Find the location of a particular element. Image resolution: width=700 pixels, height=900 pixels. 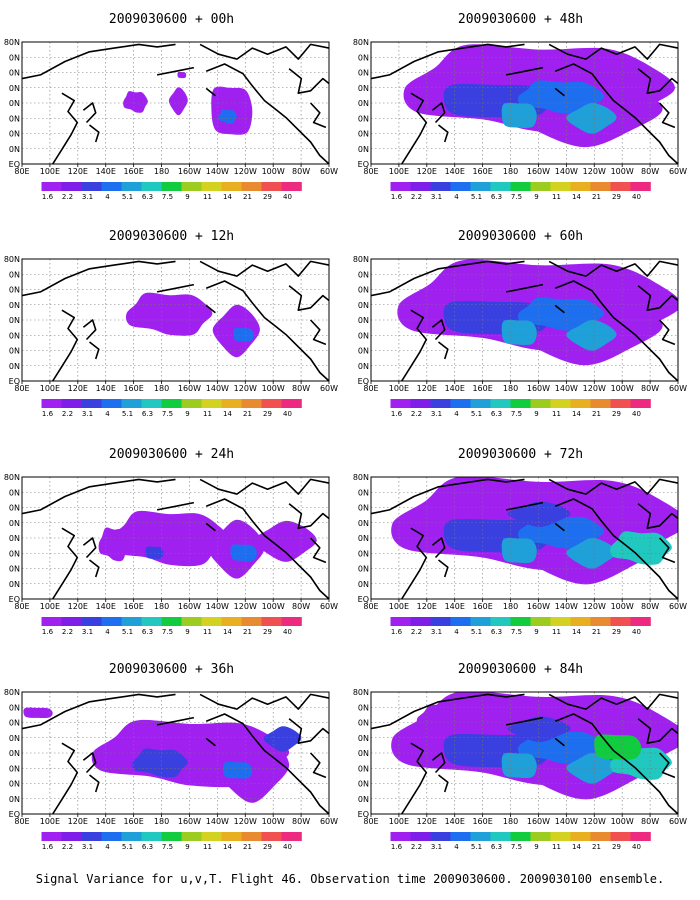

x-tick-label: 120E is located at coordinates (78, 821).